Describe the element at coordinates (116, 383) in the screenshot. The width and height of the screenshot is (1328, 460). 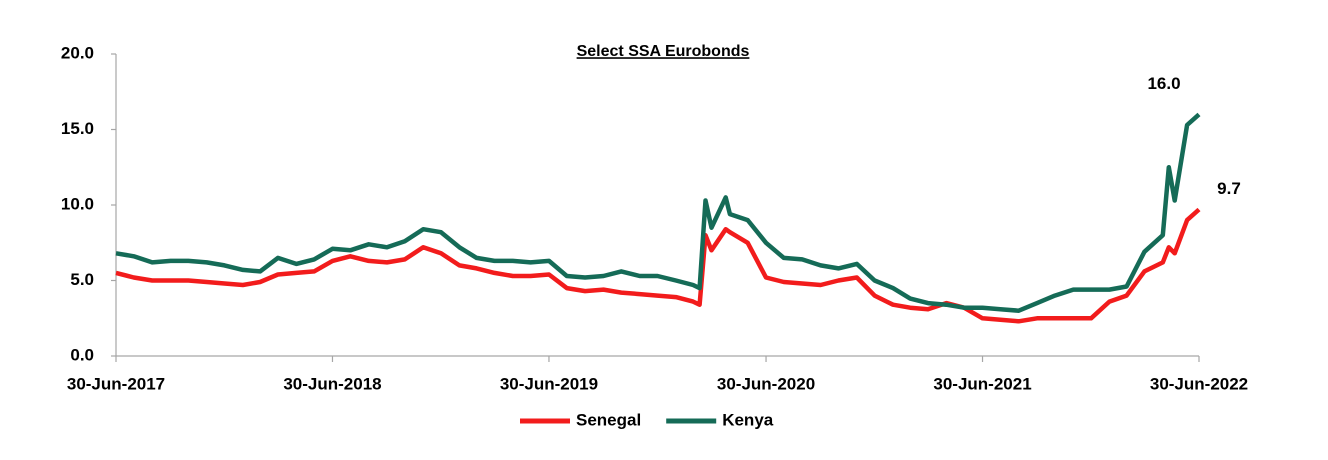
I see `x-tick-label: 30-Jun-2017` at that location.